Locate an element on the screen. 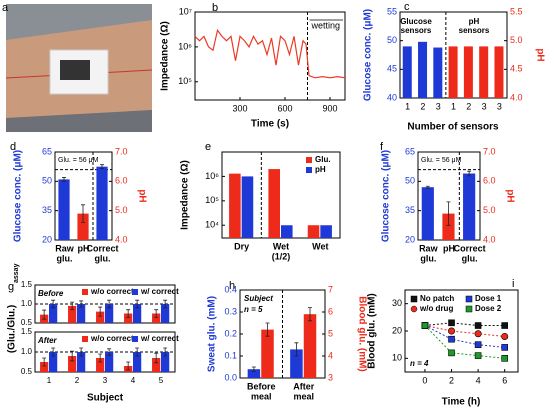 The height and width of the screenshot is (412, 554). x-tick-label: 4 is located at coordinates (478, 380).